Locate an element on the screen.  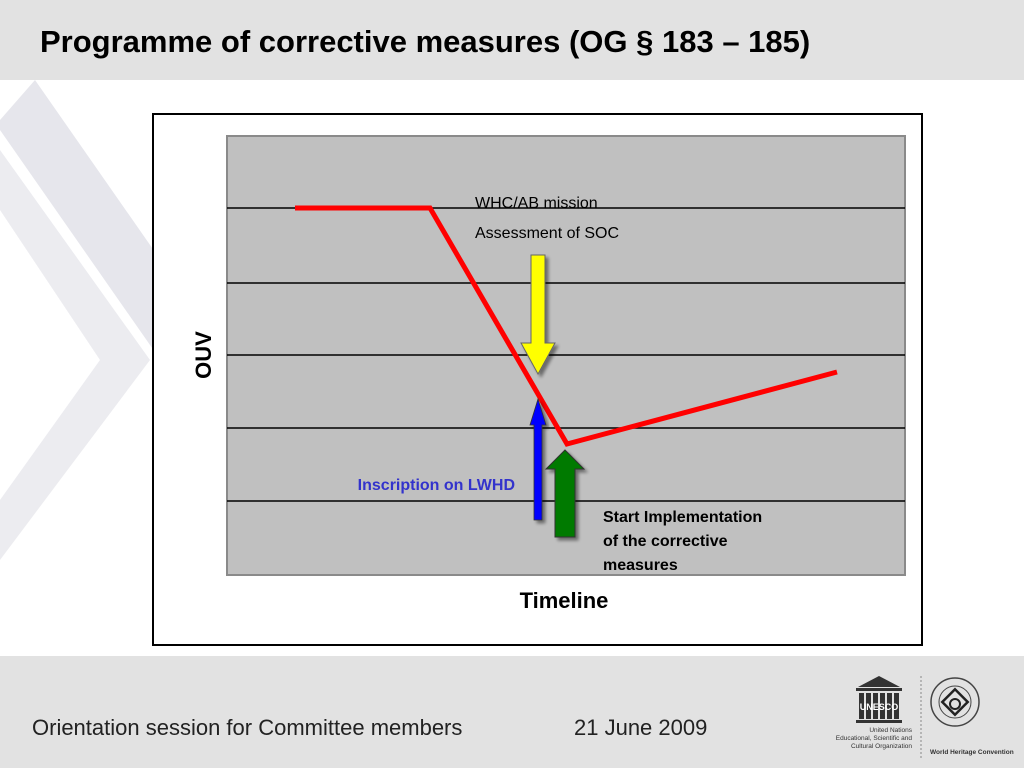
implementation-label-line1: Start Implementation is located at coordinates (682, 517).